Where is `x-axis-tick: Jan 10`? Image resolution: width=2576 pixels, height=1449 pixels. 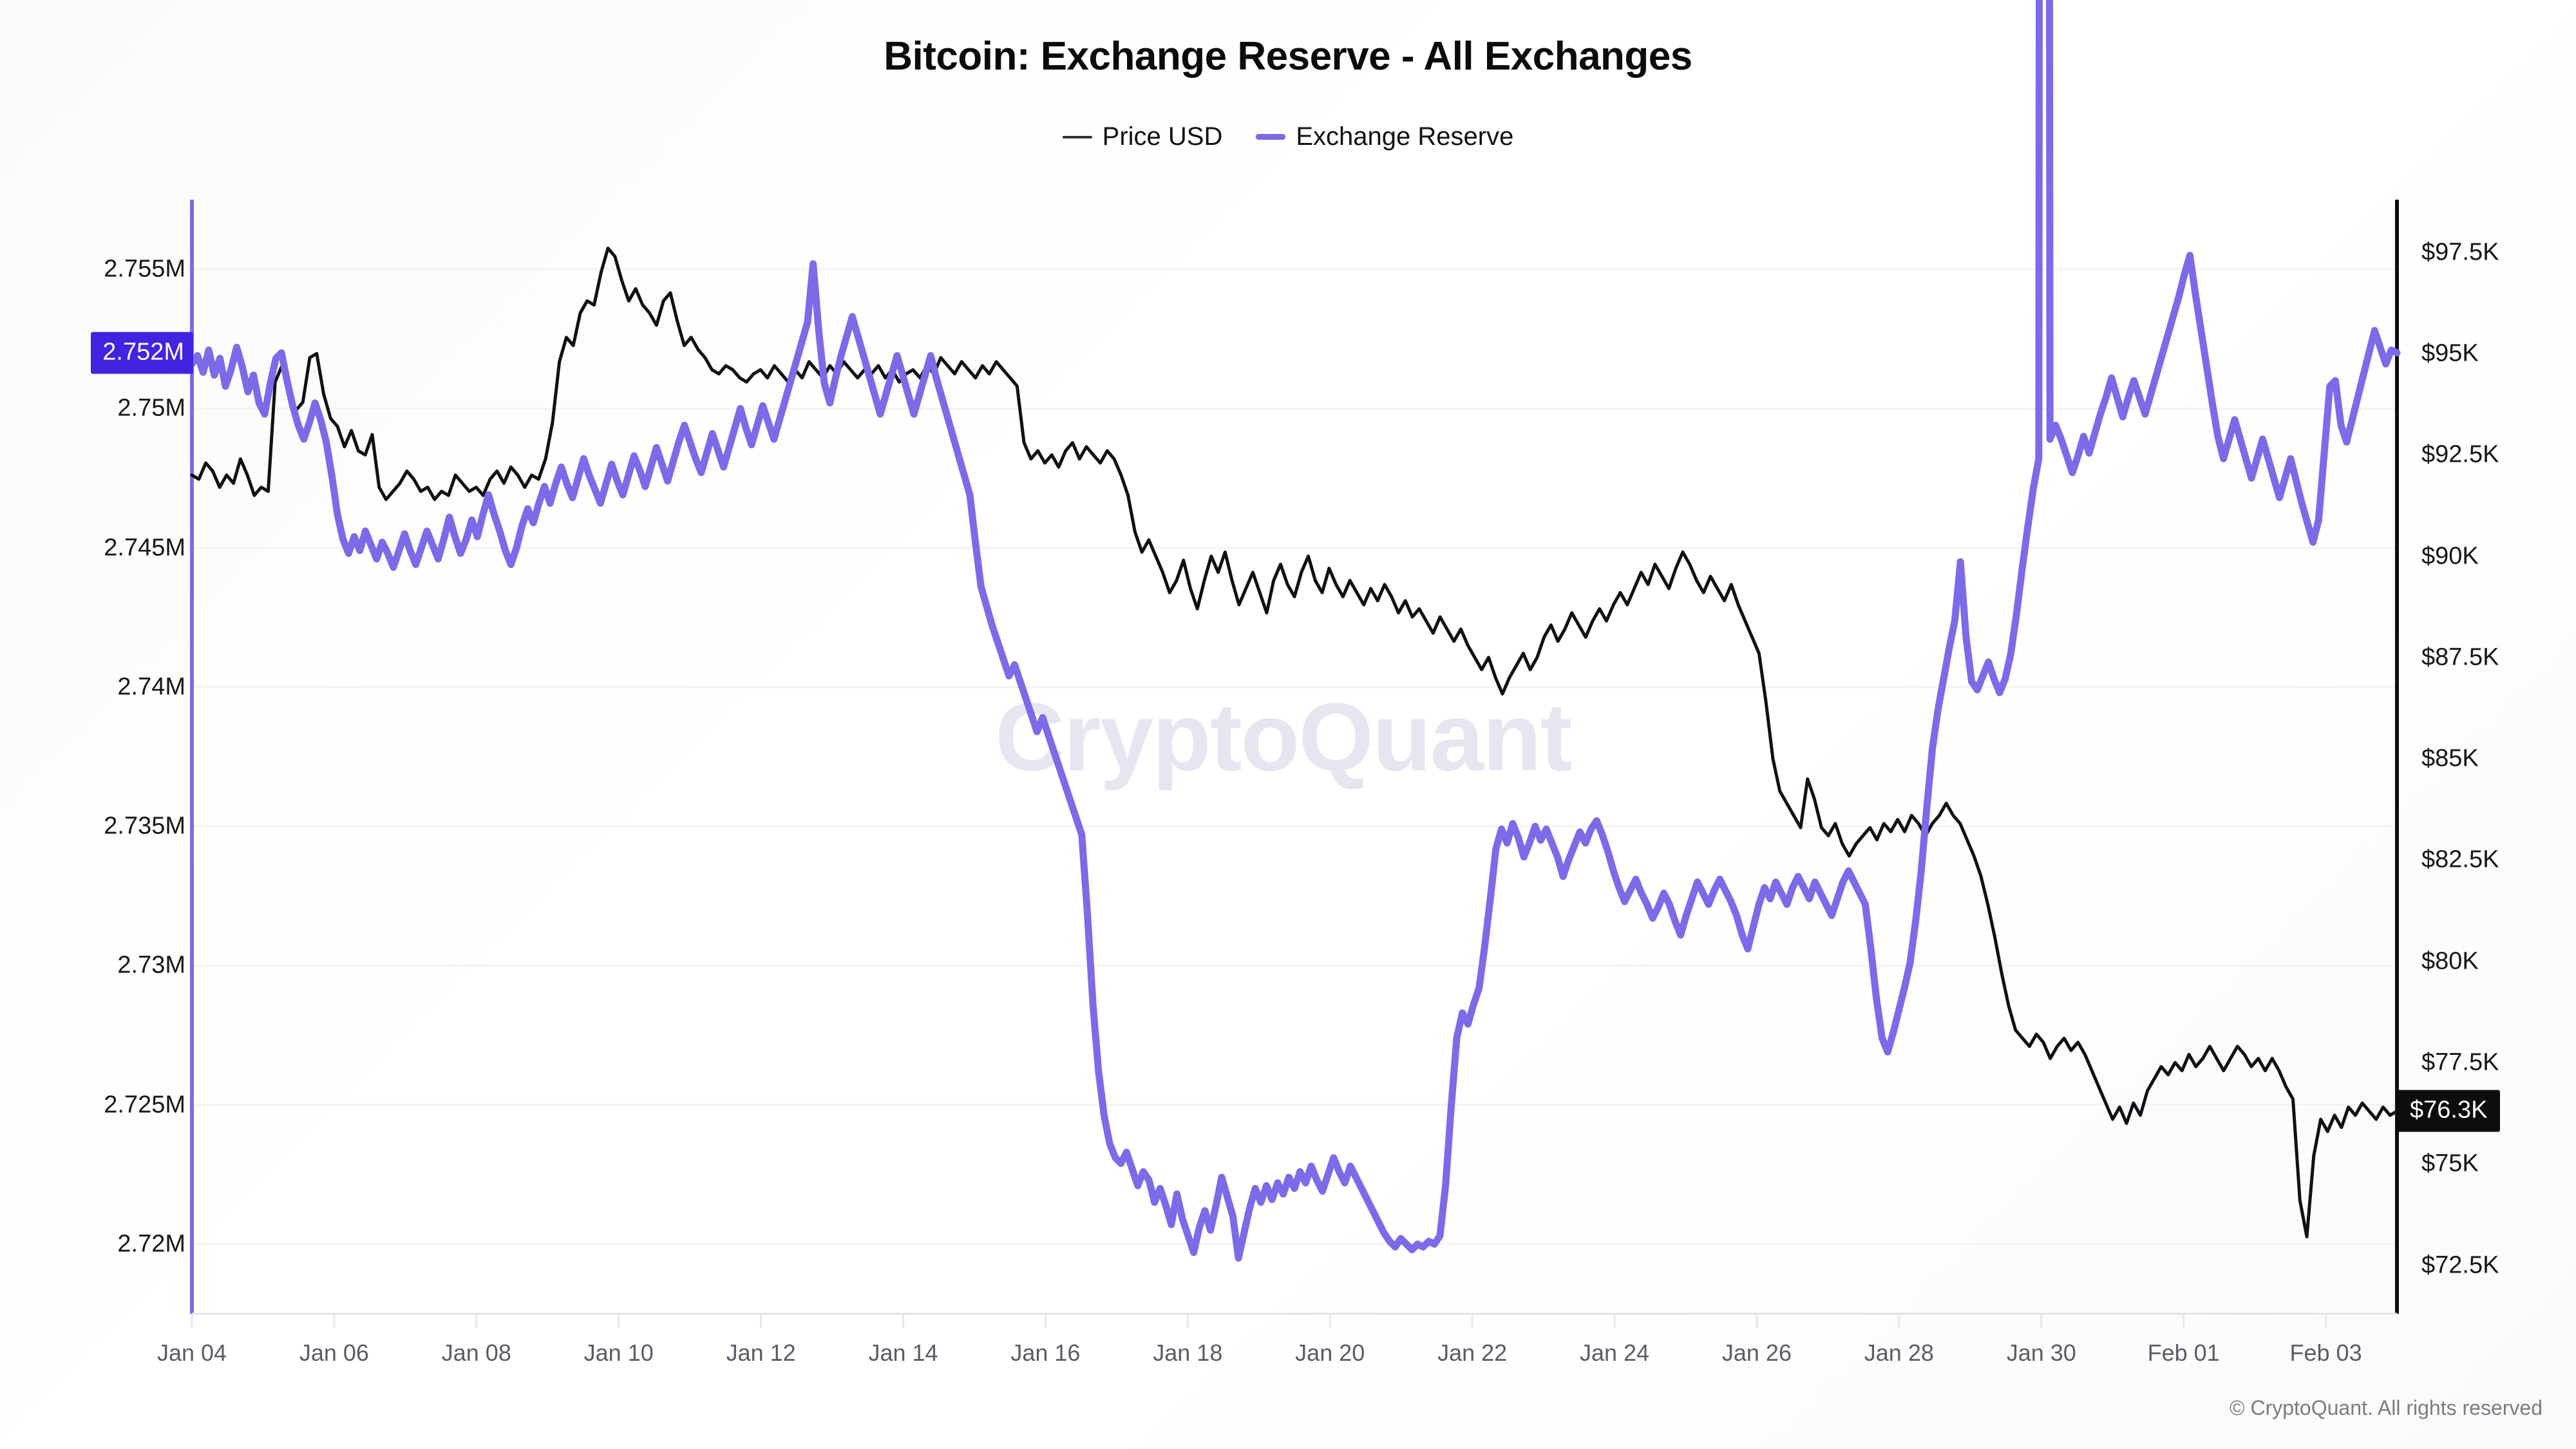
x-axis-tick: Jan 10 is located at coordinates (619, 1353).